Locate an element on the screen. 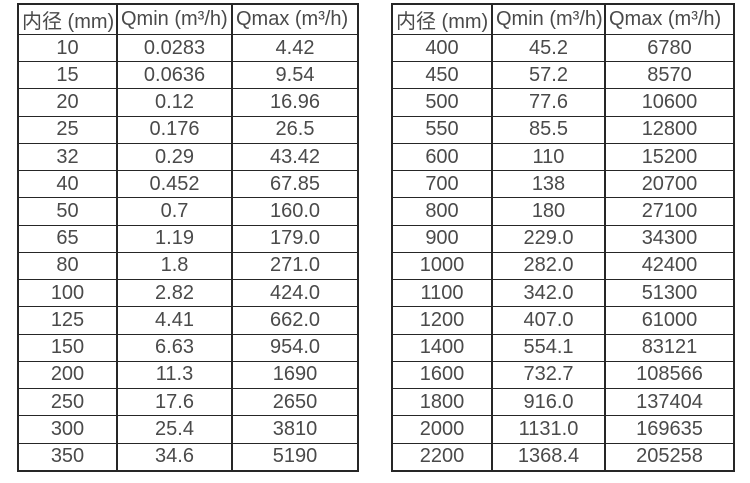 The image size is (750, 483). table-row: 1100 342.0 51300 is located at coordinates (563, 293).